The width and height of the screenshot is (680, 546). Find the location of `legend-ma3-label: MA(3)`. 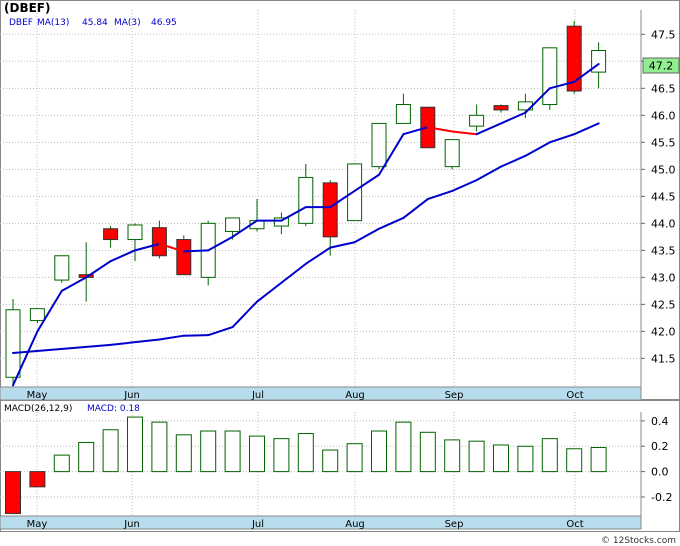

legend-ma3-label: MA(3) is located at coordinates (127, 23).